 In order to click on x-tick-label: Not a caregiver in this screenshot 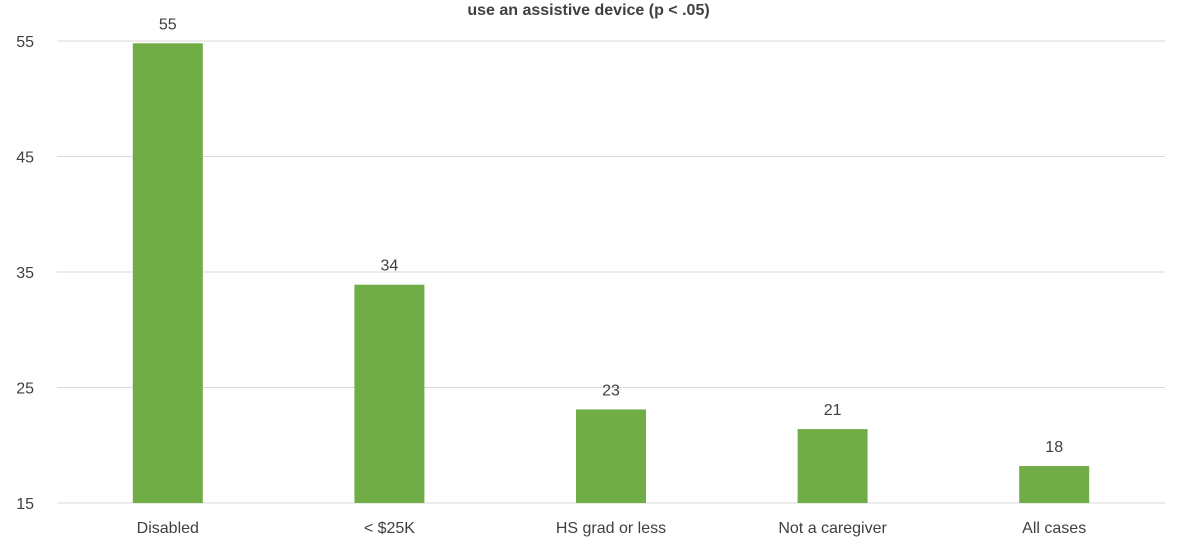, I will do `click(832, 528)`.